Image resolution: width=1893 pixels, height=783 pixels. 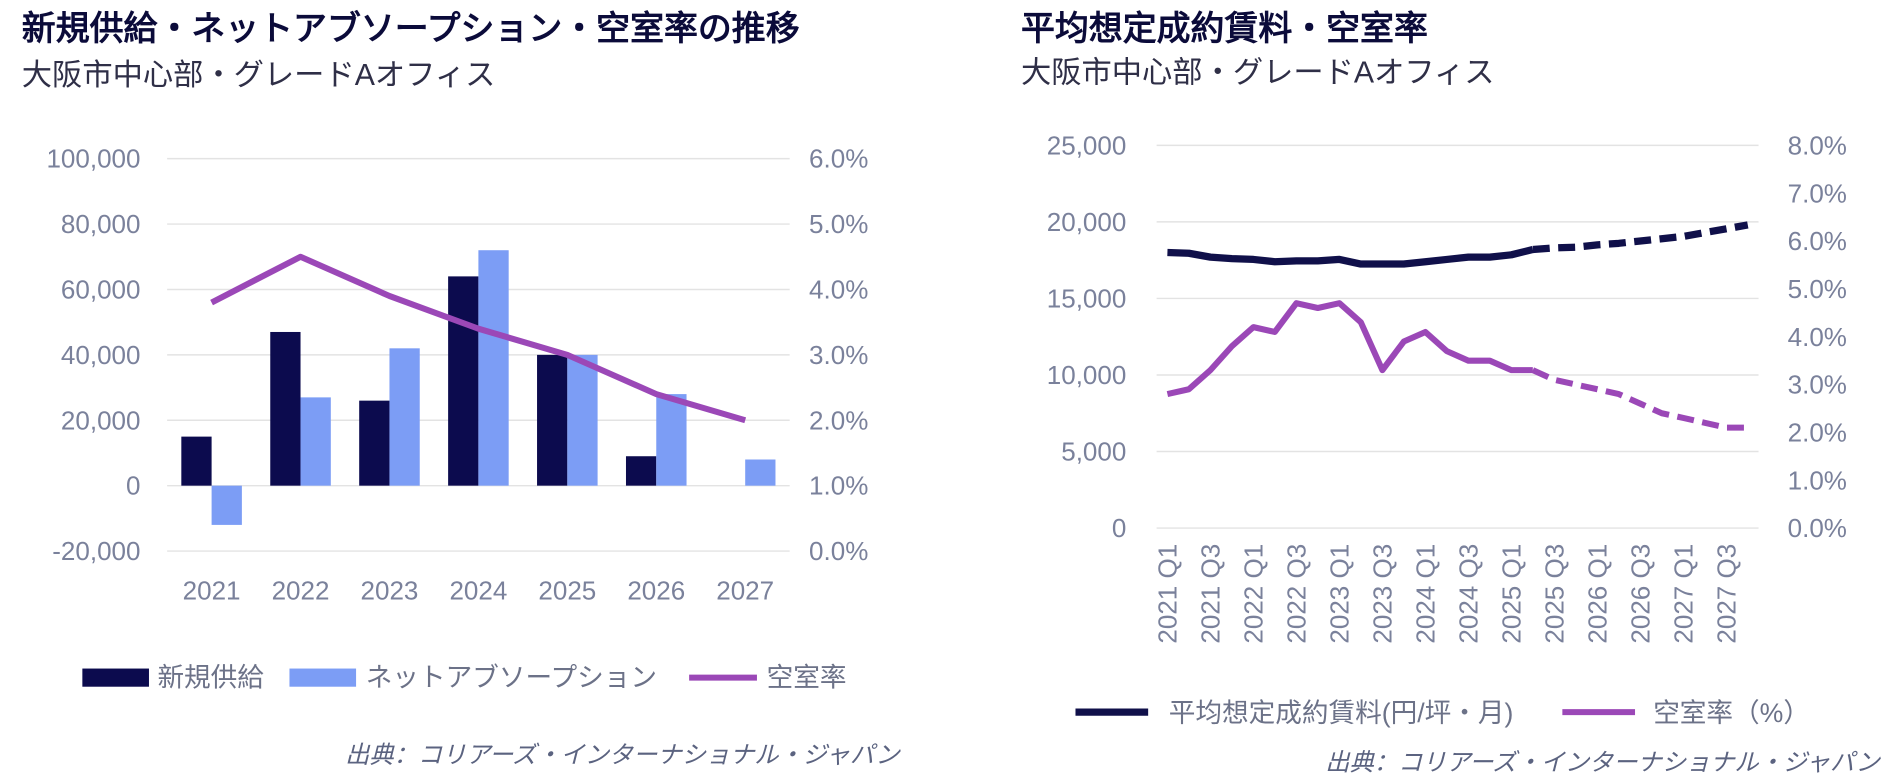 I want to click on legend-label-vacancy-rate: 空室率, so click(x=807, y=678).